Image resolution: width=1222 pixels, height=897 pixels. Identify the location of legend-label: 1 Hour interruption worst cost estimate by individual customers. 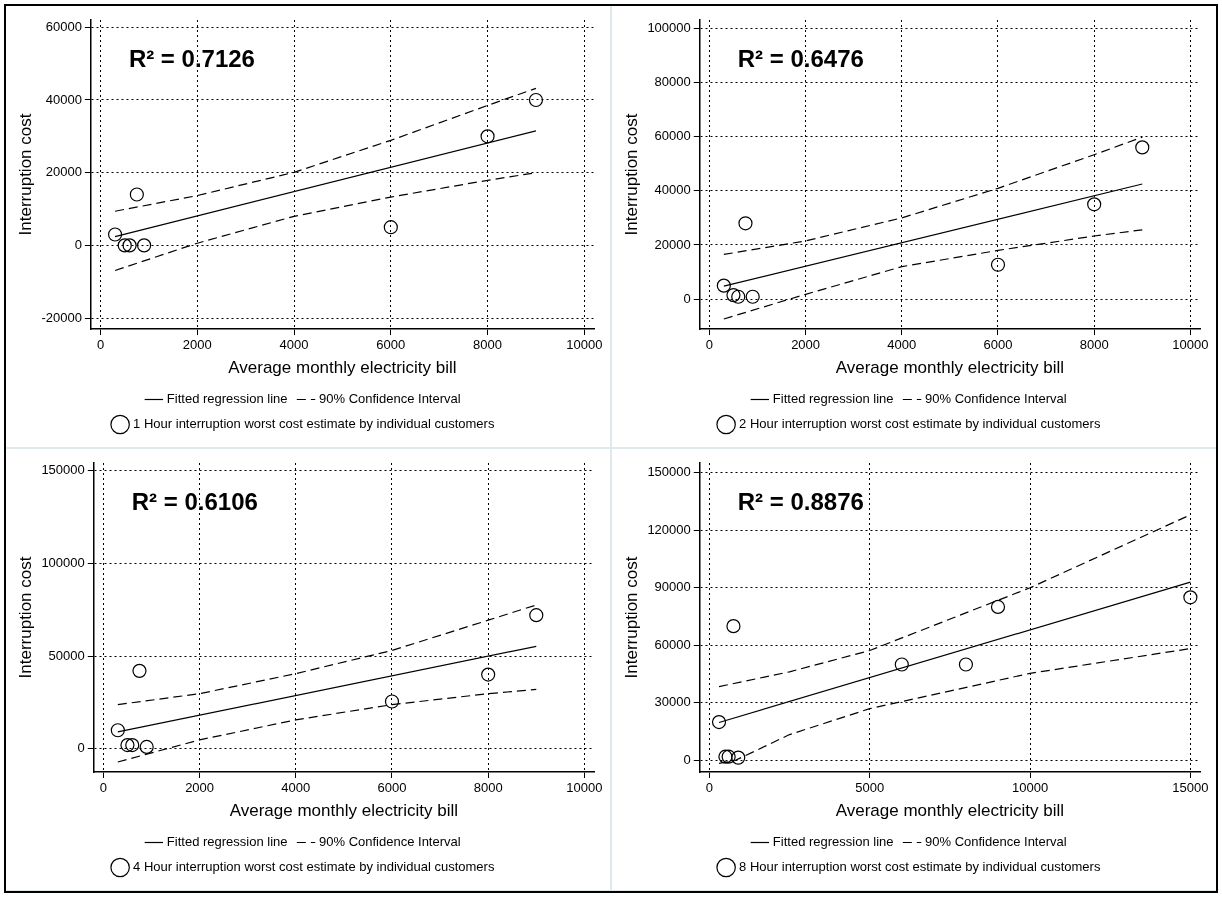
(314, 424).